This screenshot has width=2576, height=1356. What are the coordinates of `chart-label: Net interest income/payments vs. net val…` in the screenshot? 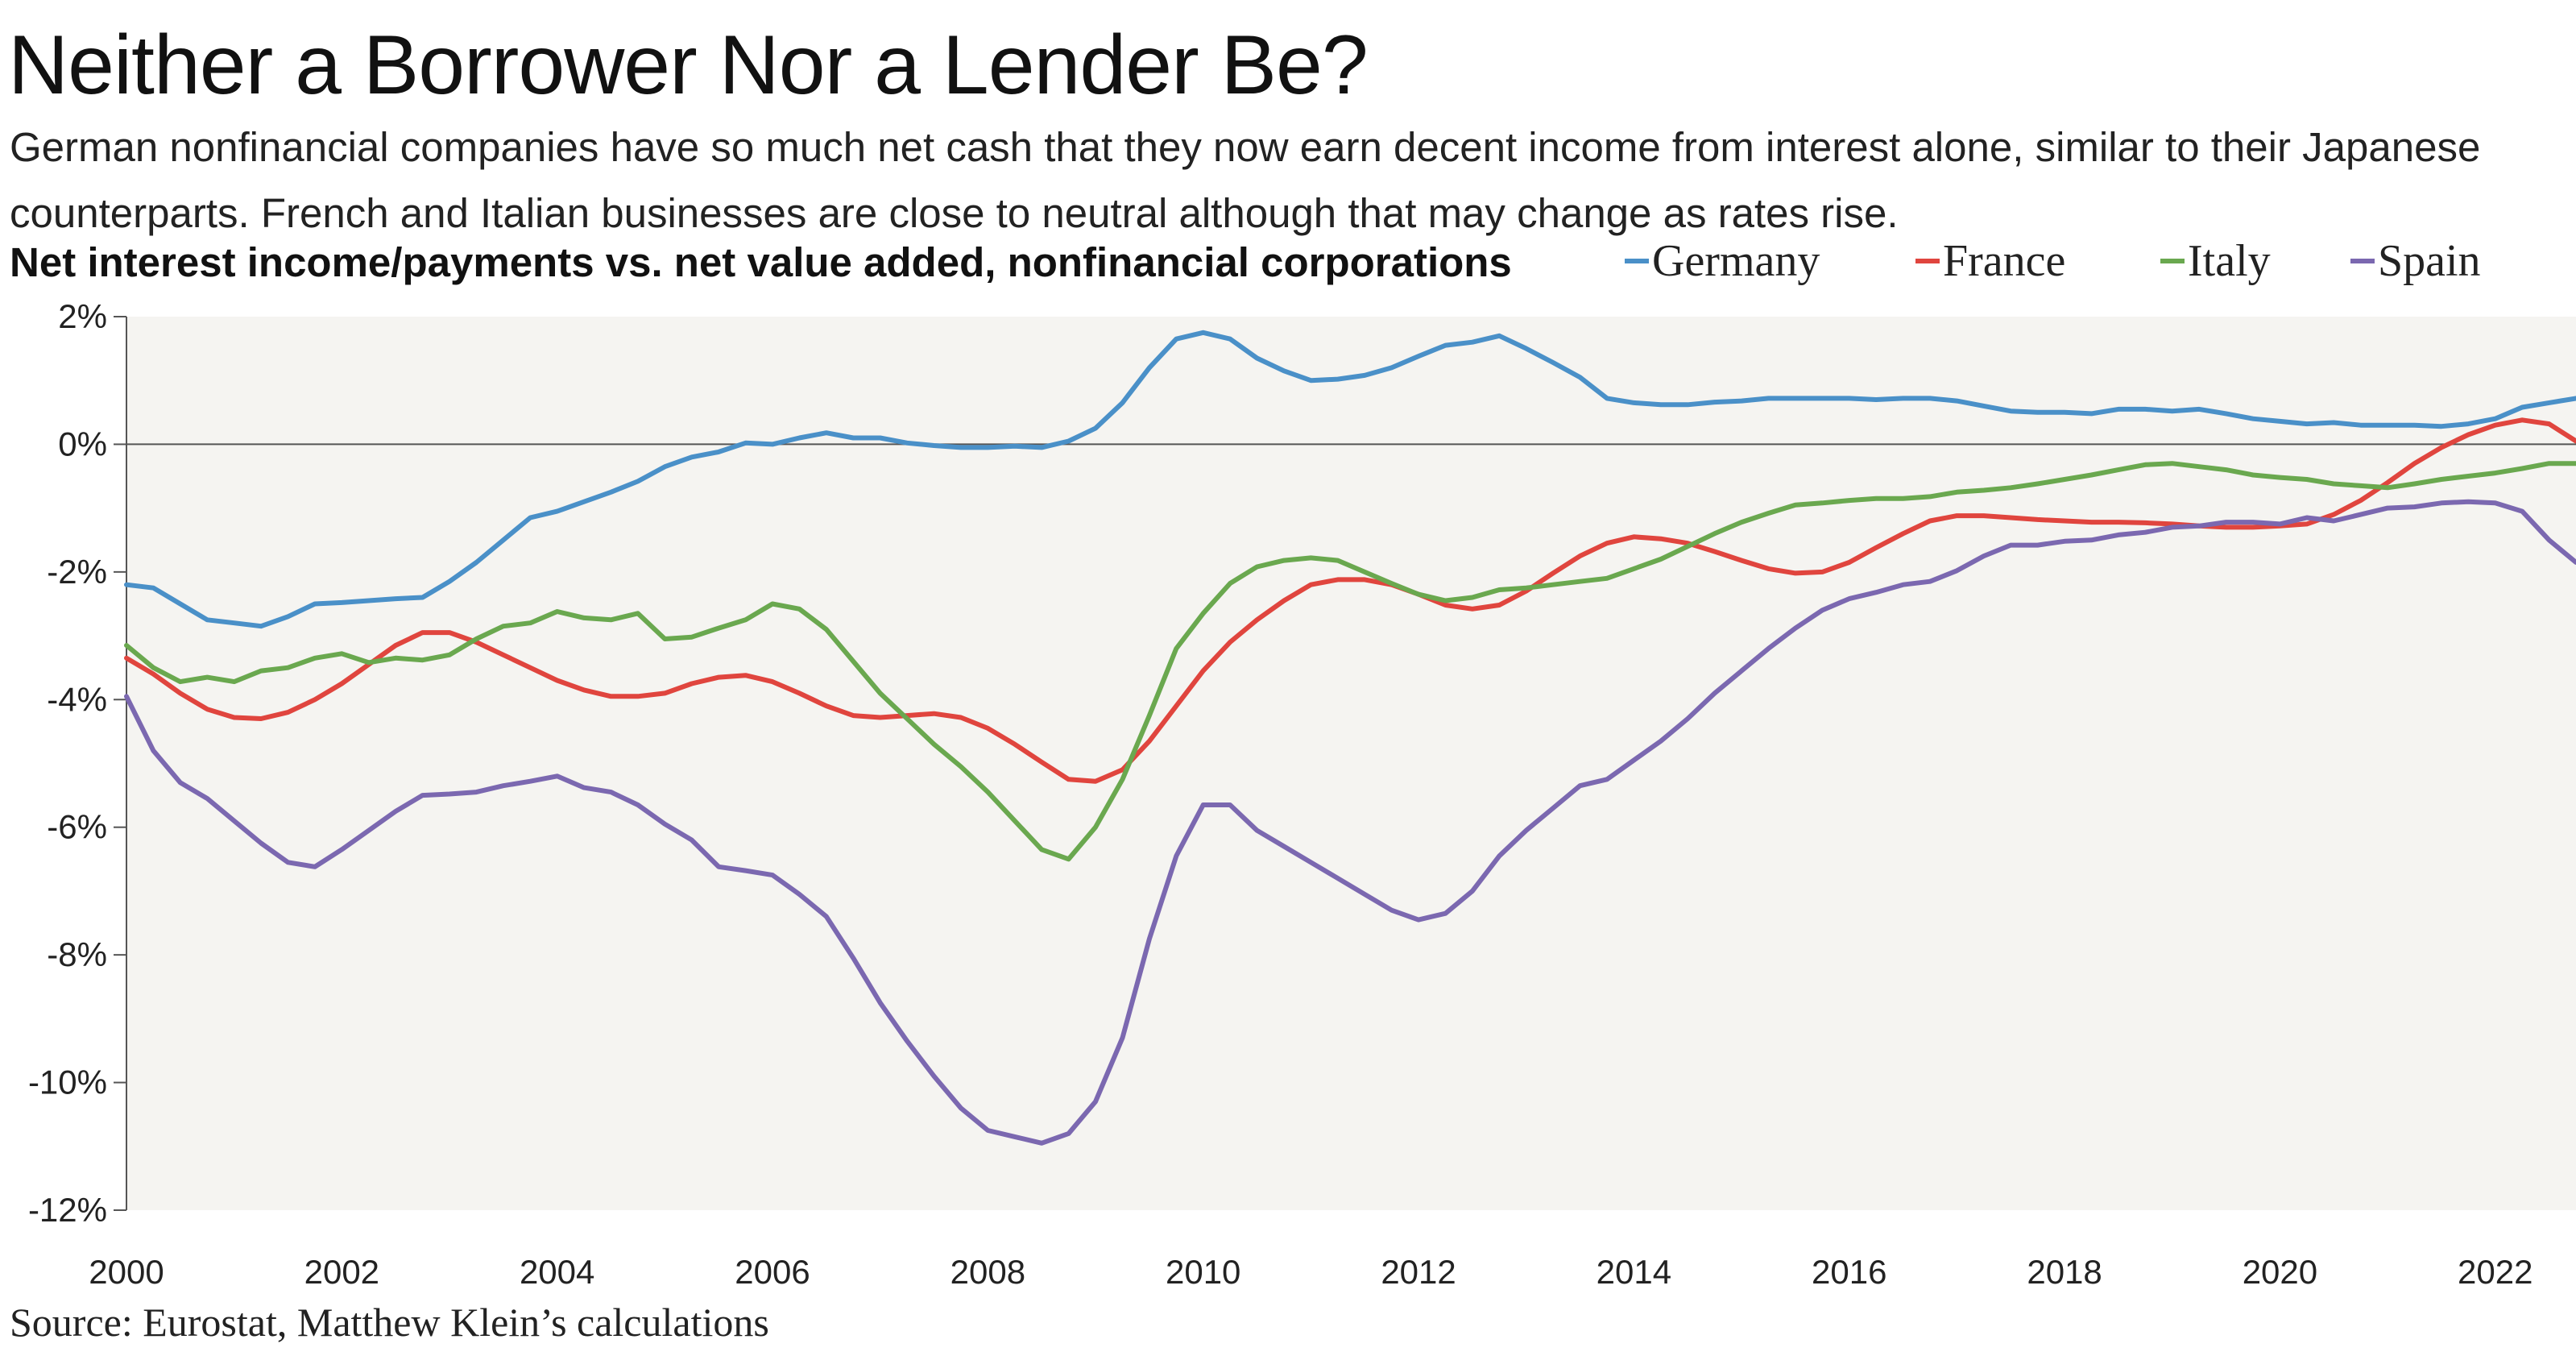 It's located at (761, 262).